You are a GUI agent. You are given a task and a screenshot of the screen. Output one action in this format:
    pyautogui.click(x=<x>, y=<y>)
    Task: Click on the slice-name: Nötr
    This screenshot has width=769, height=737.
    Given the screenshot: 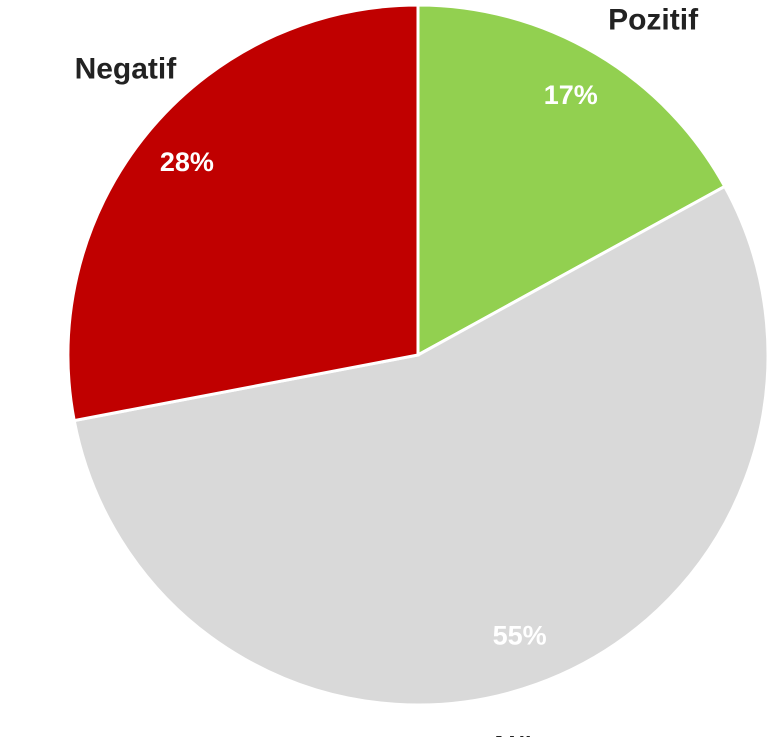 What is the action you would take?
    pyautogui.click(x=525, y=734)
    